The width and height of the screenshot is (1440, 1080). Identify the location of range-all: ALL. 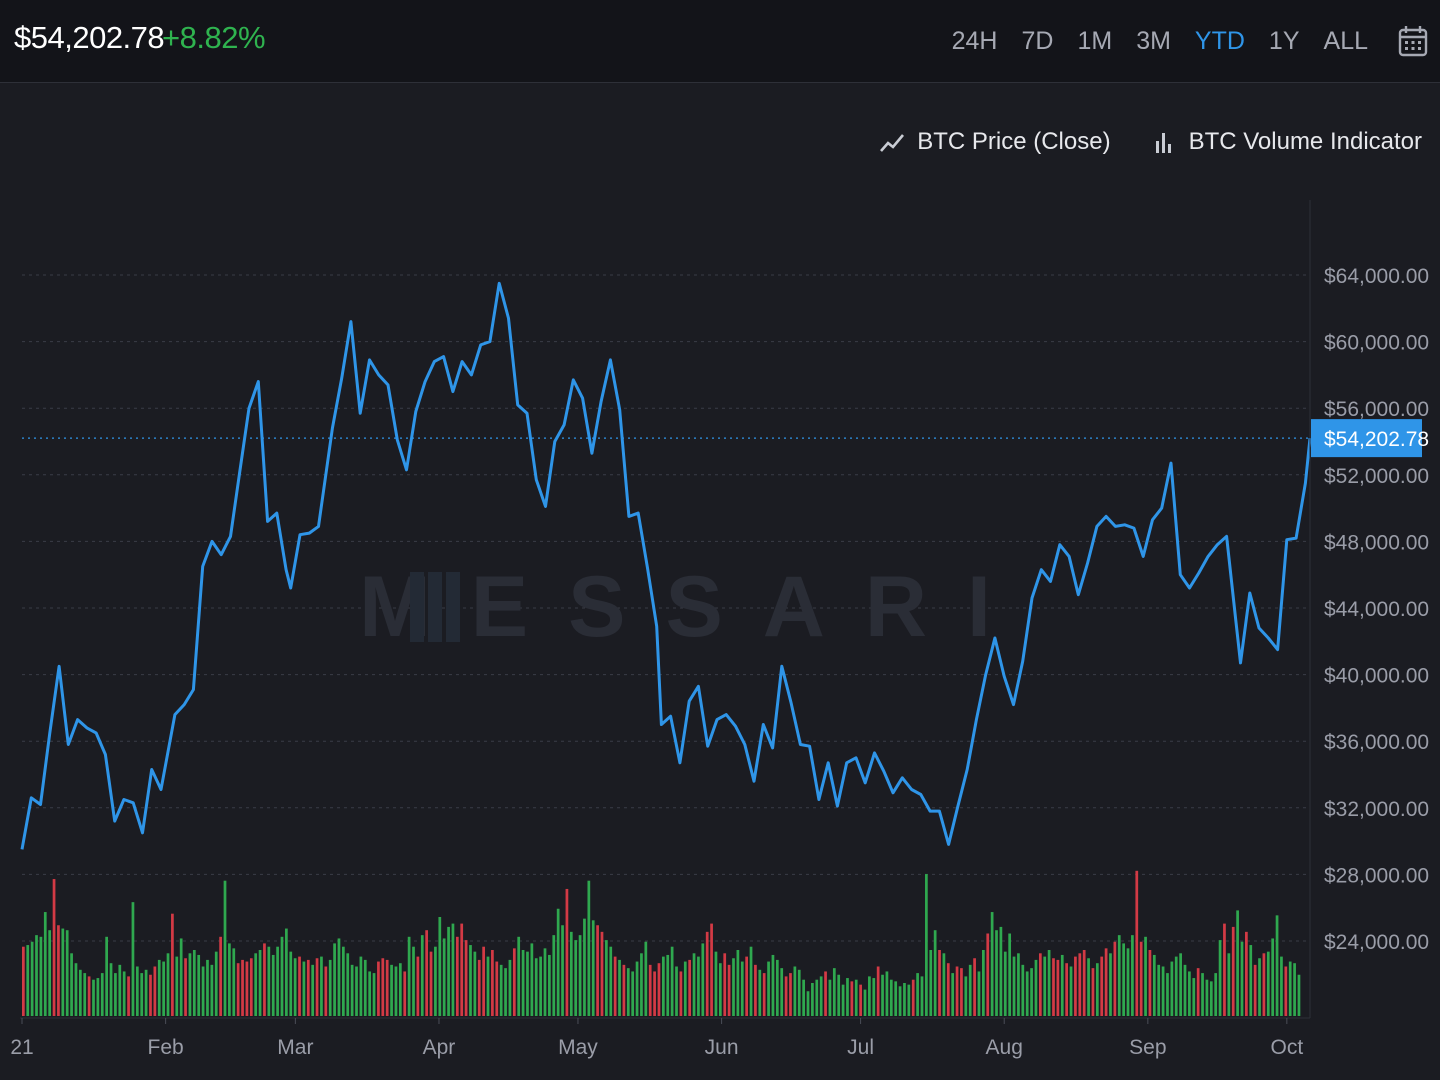
(1345, 41).